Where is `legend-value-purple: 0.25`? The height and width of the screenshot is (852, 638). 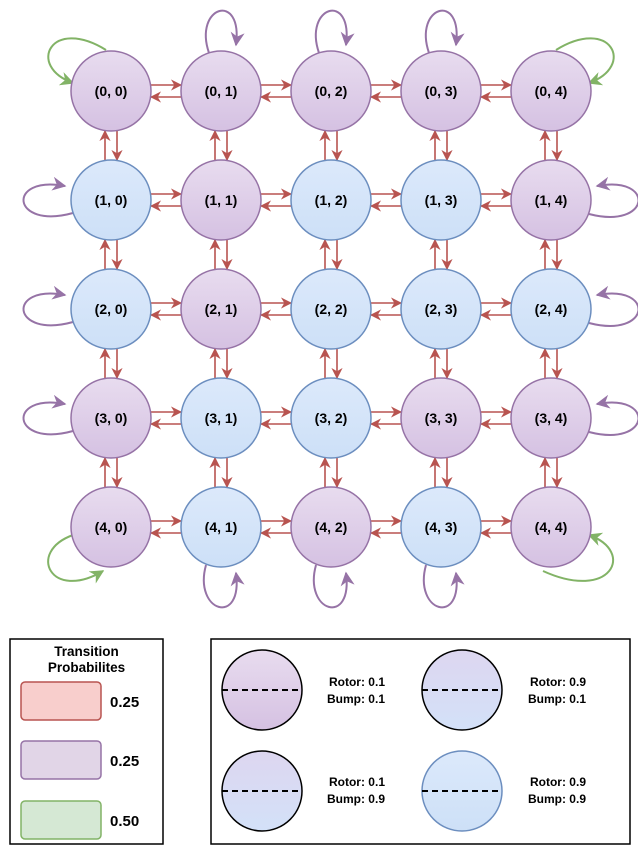
legend-value-purple: 0.25 is located at coordinates (124, 761).